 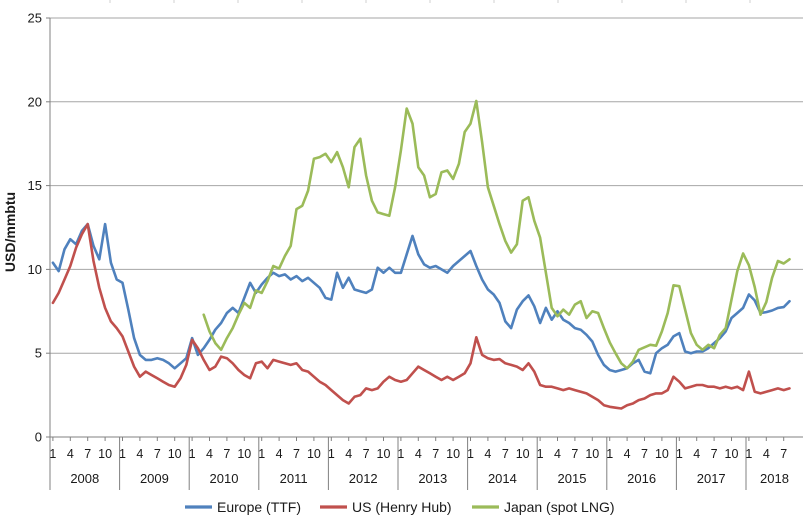 What do you see at coordinates (402, 507) in the screenshot?
I see `legend-label: US (Henry Hub)` at bounding box center [402, 507].